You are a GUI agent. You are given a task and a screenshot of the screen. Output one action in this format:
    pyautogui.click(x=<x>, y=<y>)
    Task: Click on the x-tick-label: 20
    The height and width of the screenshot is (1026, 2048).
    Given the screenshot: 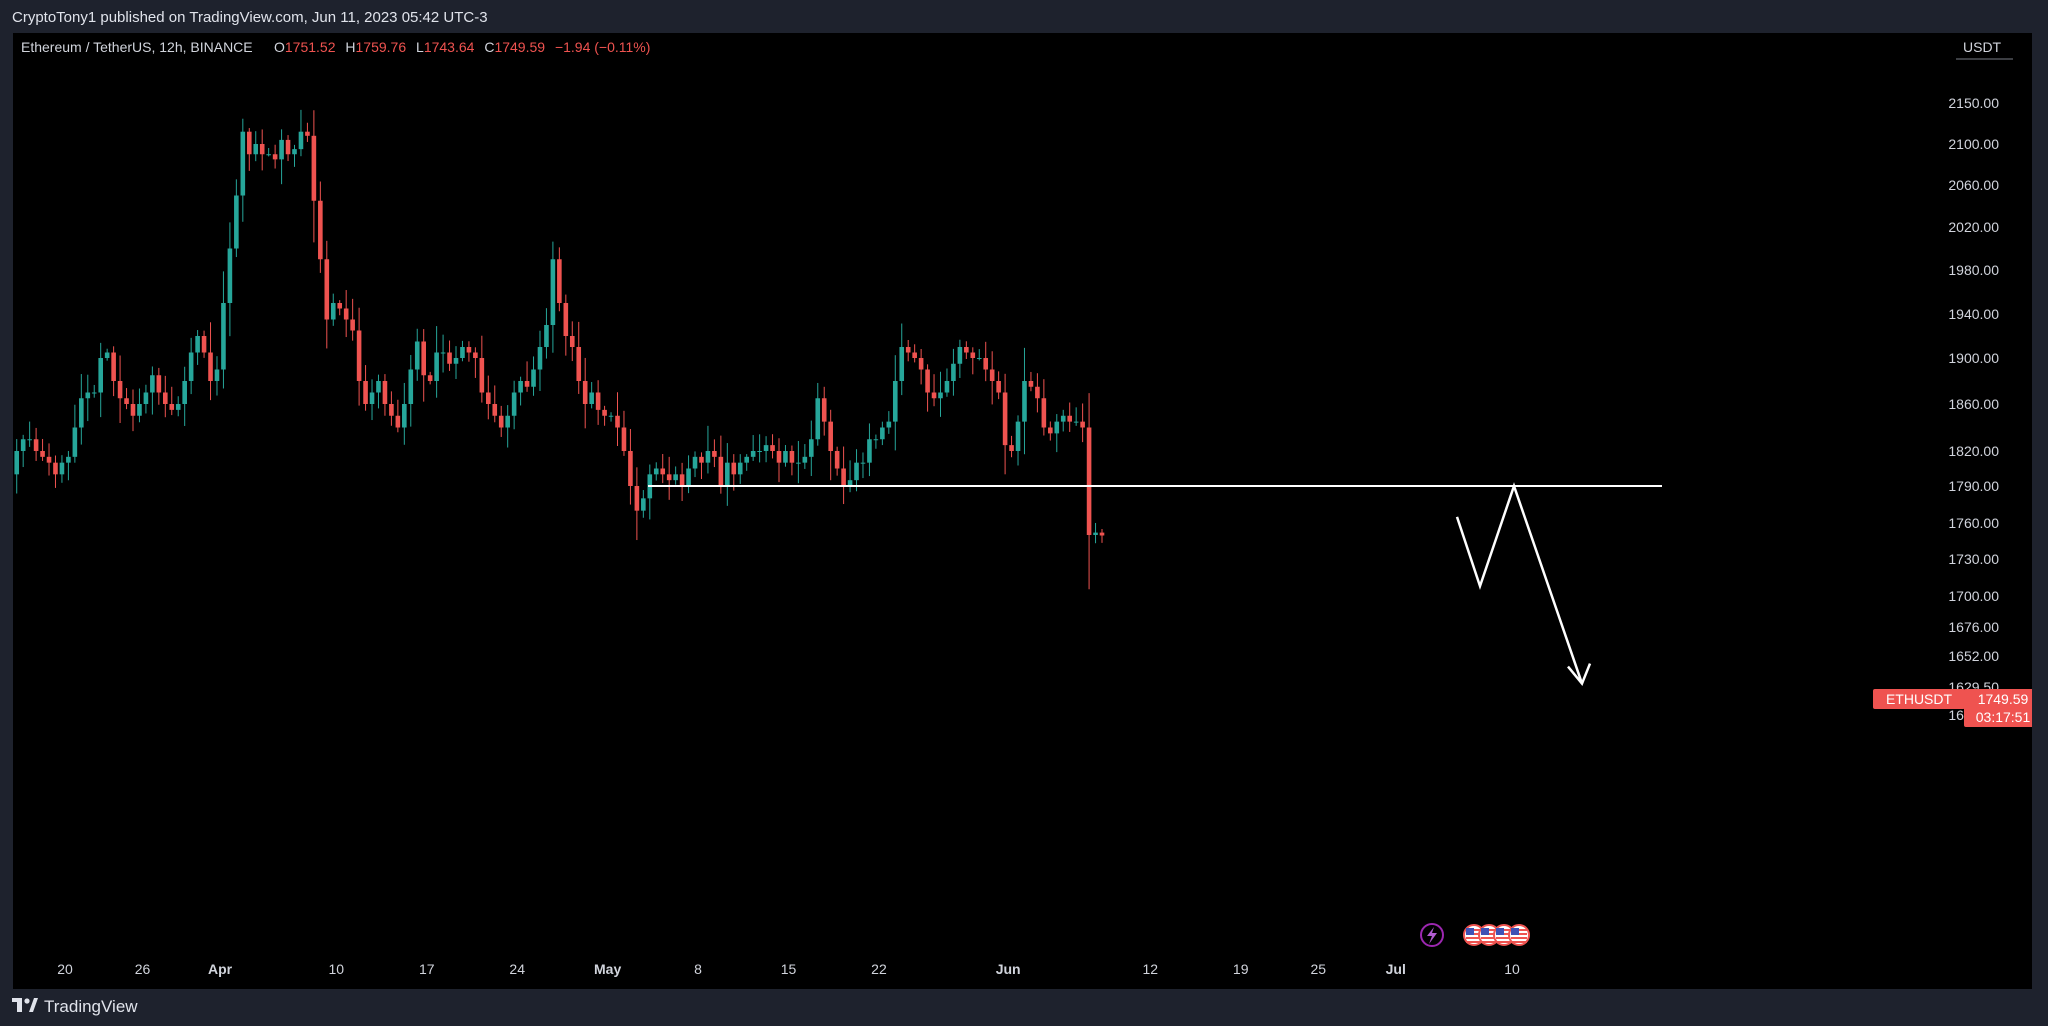 What is the action you would take?
    pyautogui.click(x=65, y=969)
    